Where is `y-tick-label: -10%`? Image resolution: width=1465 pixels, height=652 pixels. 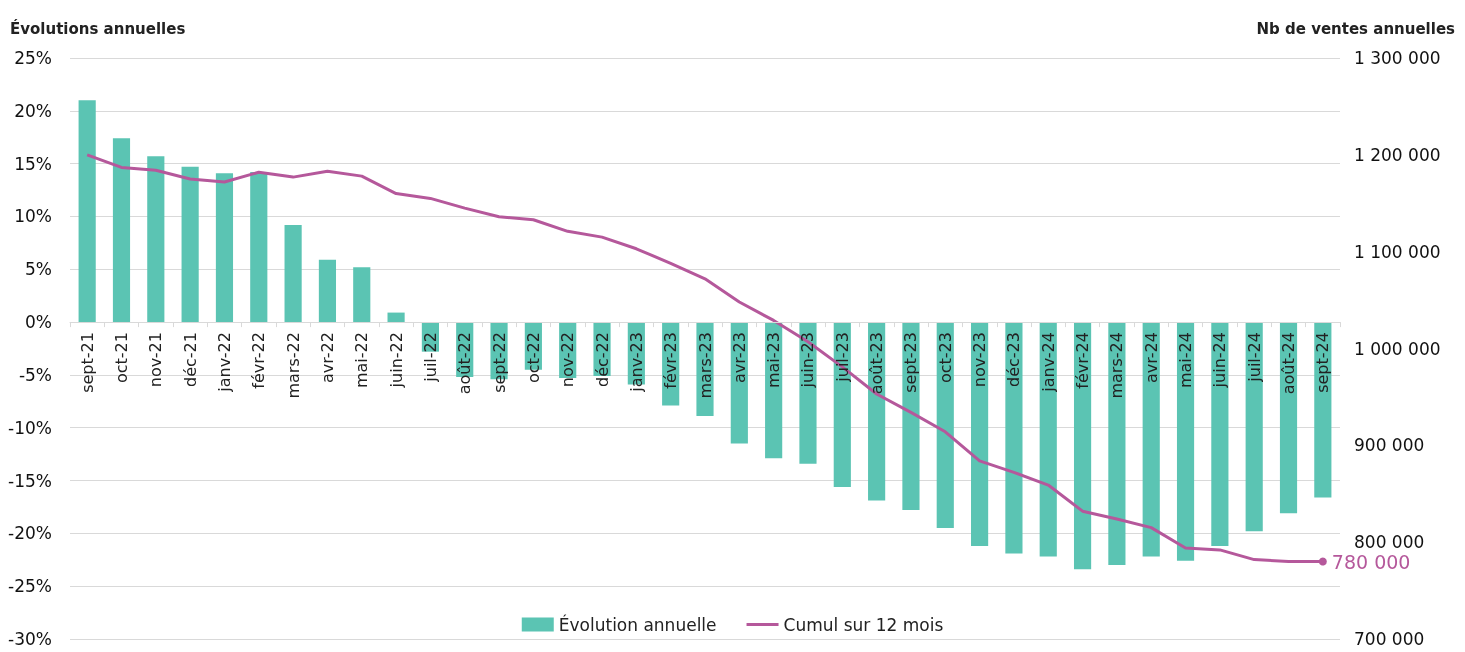
y-tick-label: -10% is located at coordinates (30, 427).